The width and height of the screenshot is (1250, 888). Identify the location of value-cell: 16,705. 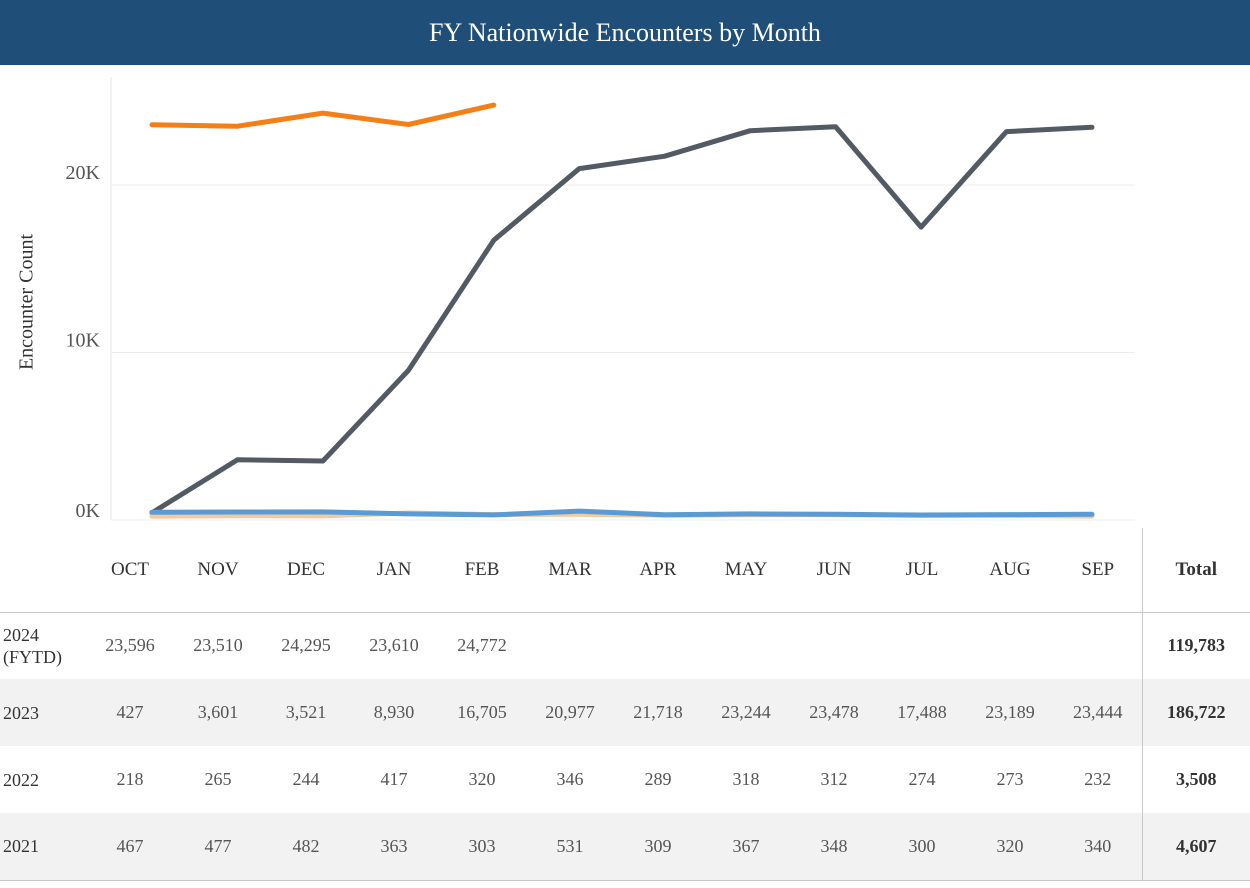
(482, 712).